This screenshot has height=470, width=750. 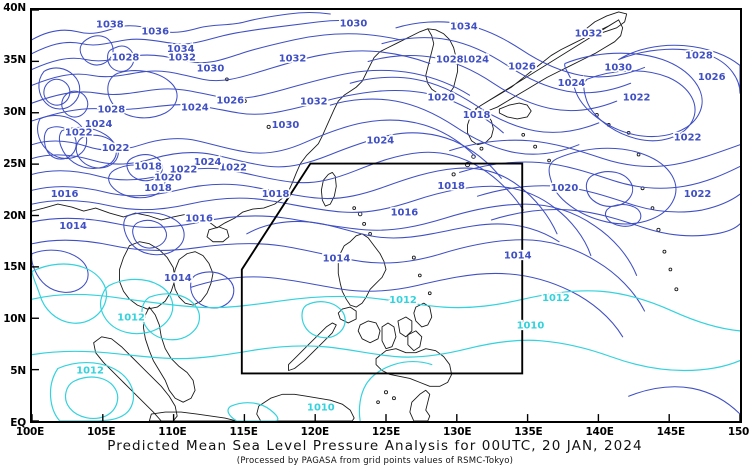 What do you see at coordinates (14, 111) in the screenshot?
I see `y-axis-tick-label: 30N` at bounding box center [14, 111].